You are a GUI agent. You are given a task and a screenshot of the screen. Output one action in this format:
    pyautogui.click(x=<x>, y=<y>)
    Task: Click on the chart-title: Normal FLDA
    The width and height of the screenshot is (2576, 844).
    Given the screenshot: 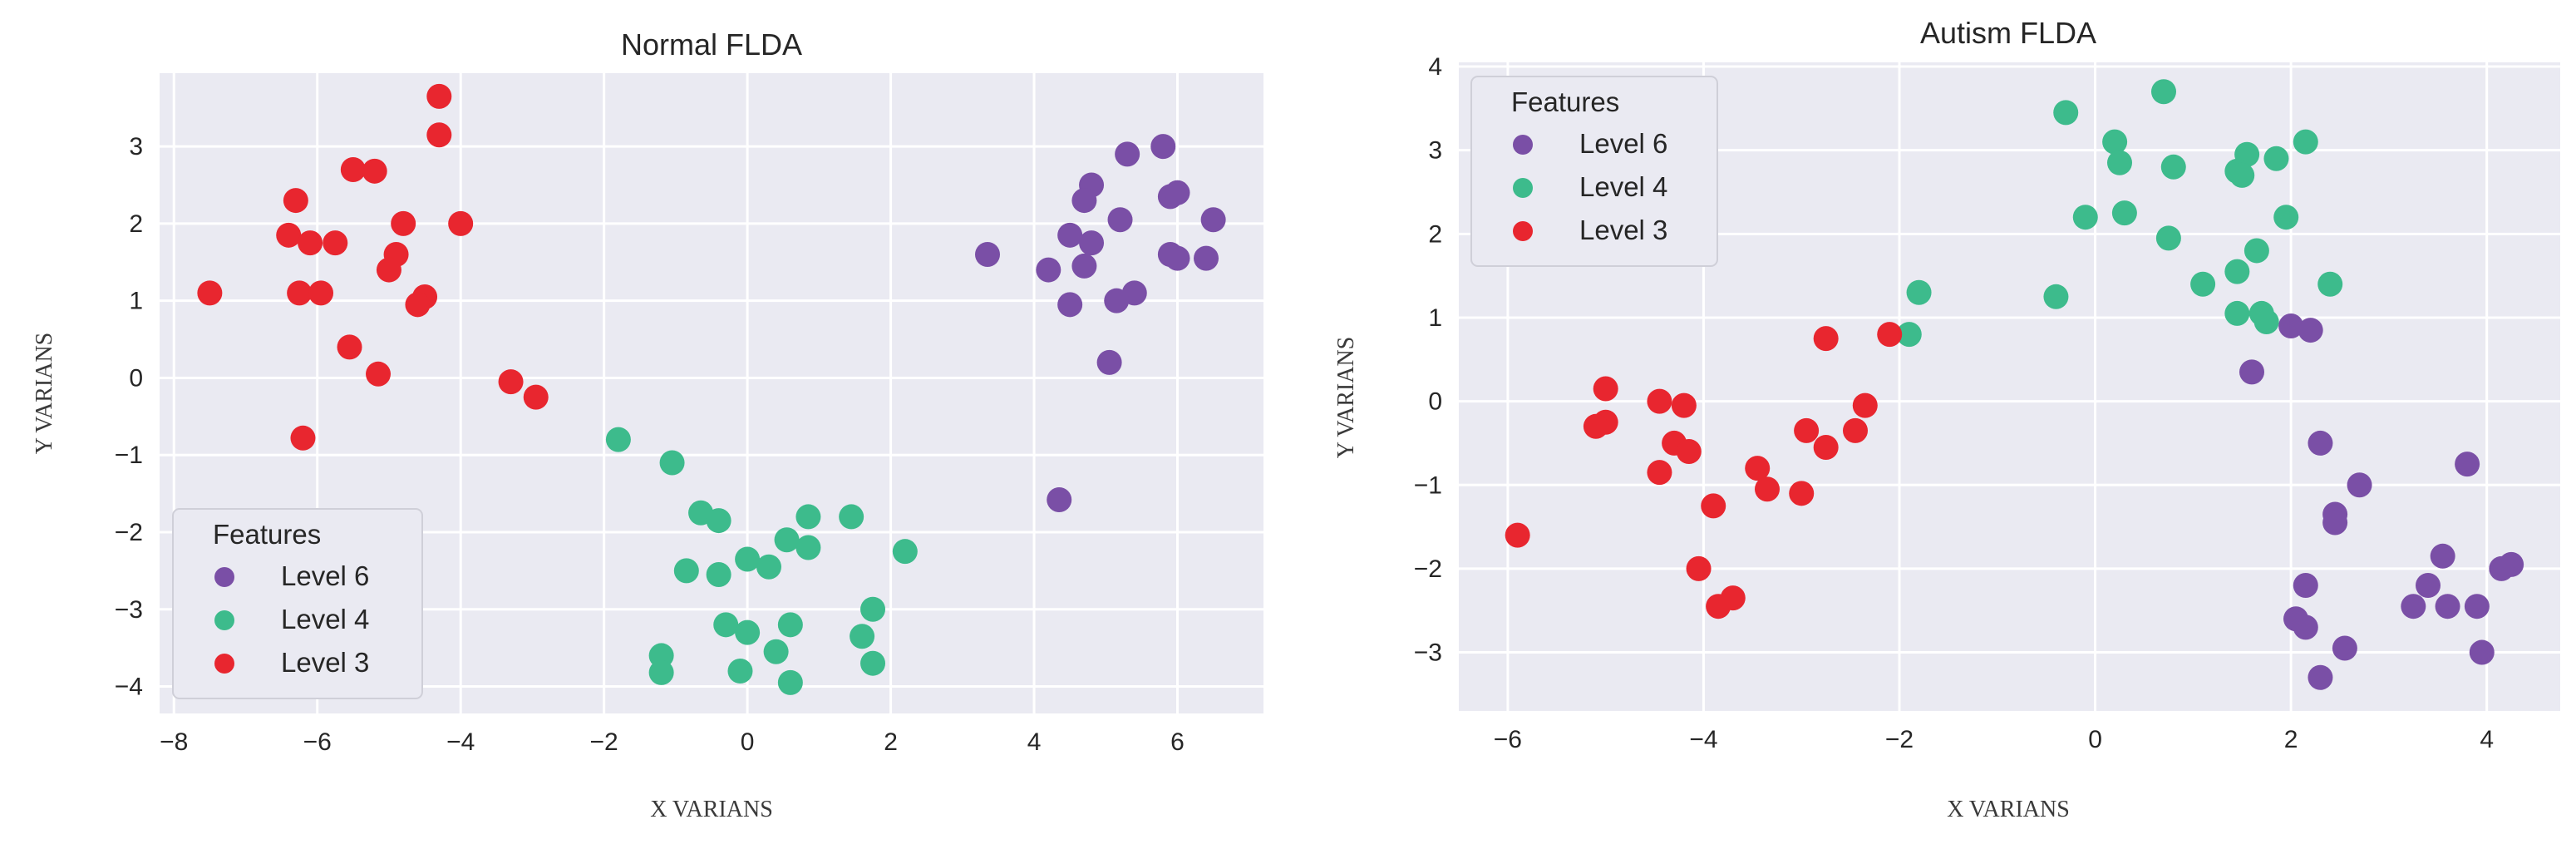 What is the action you would take?
    pyautogui.click(x=711, y=44)
    